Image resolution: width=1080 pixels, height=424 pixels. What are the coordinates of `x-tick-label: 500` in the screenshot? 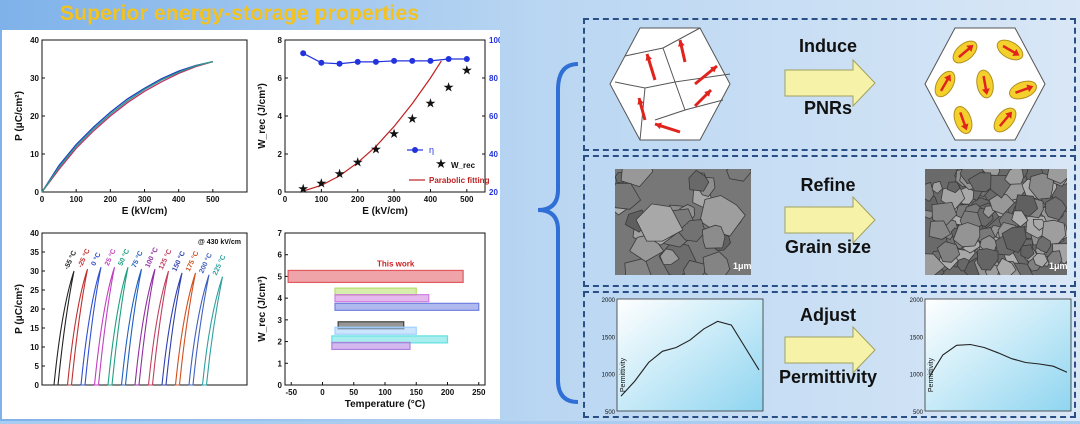 It's located at (467, 199).